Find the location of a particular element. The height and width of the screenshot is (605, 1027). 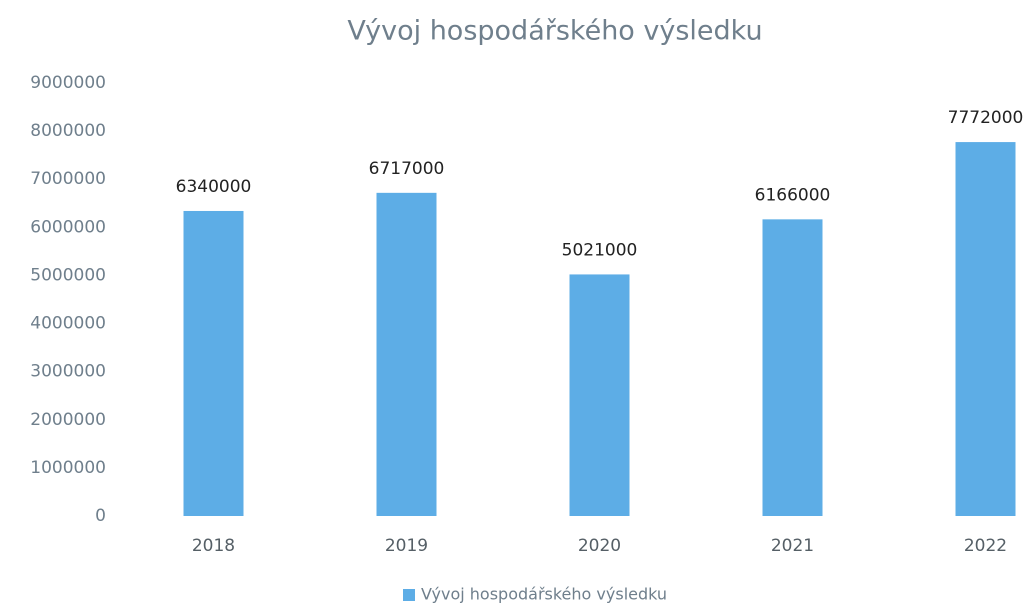

y-tick-label: 4000000 is located at coordinates (68, 324).